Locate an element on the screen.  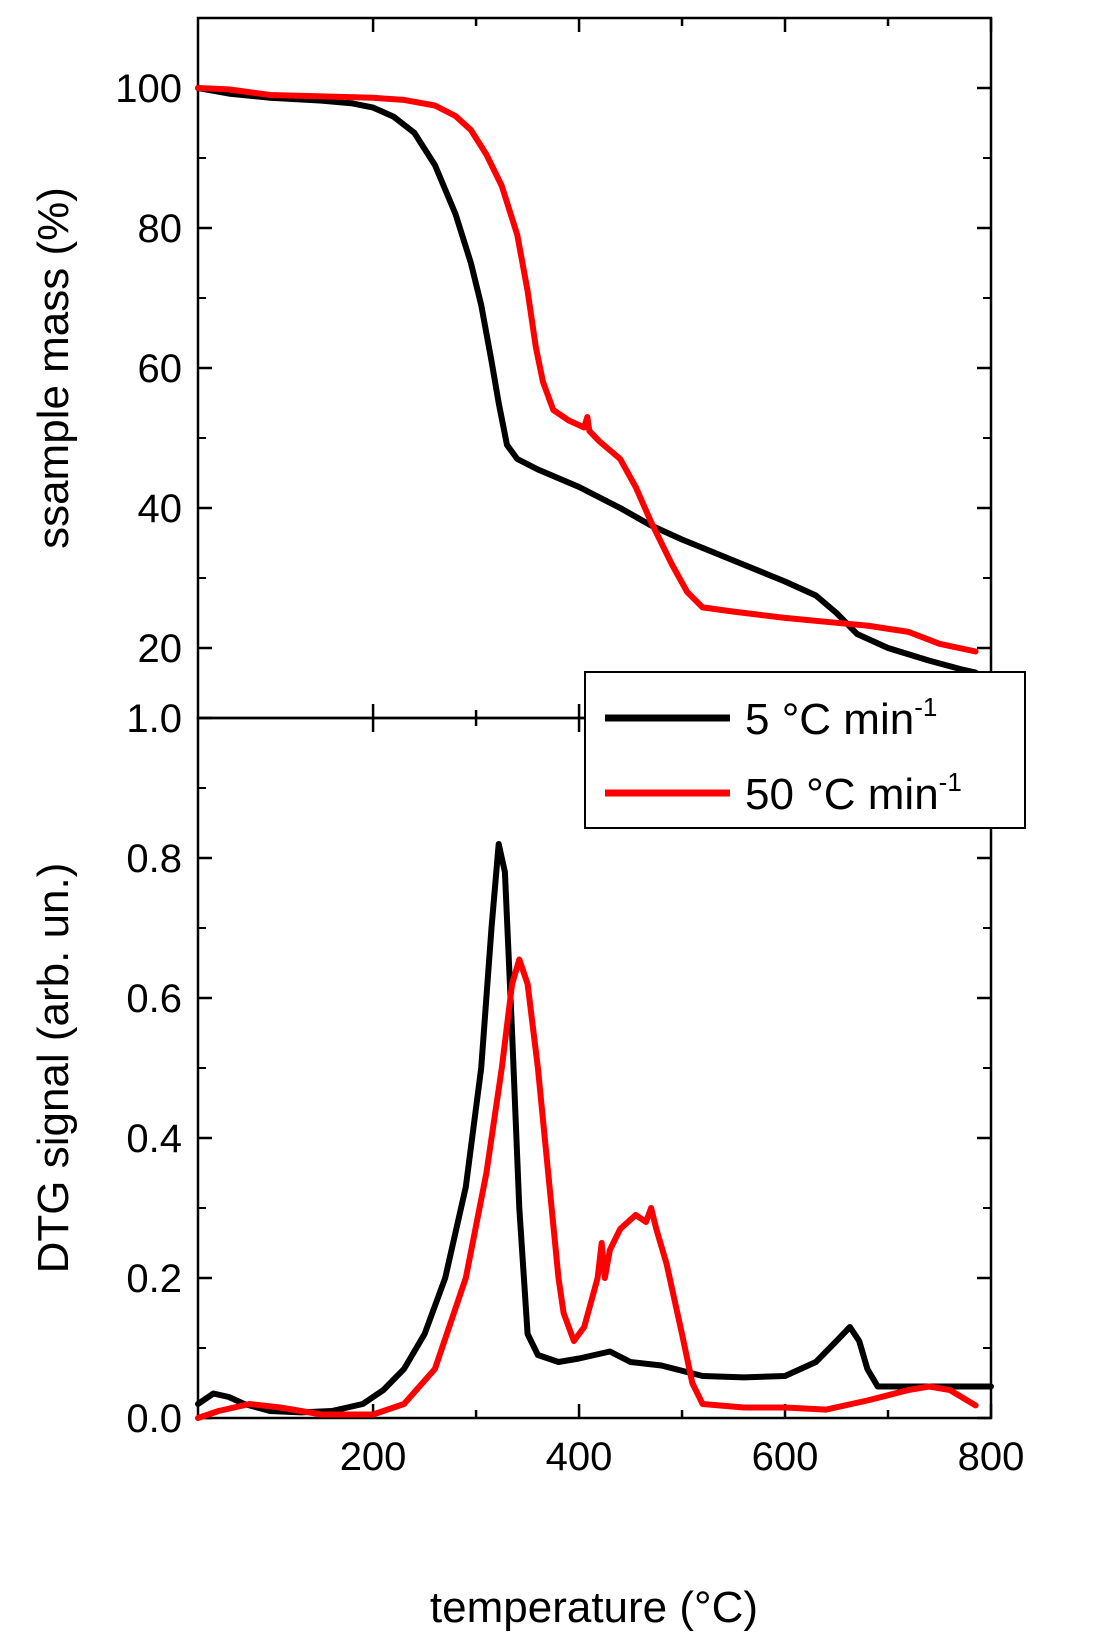
top-ytick-label: 80 is located at coordinates (160, 229).